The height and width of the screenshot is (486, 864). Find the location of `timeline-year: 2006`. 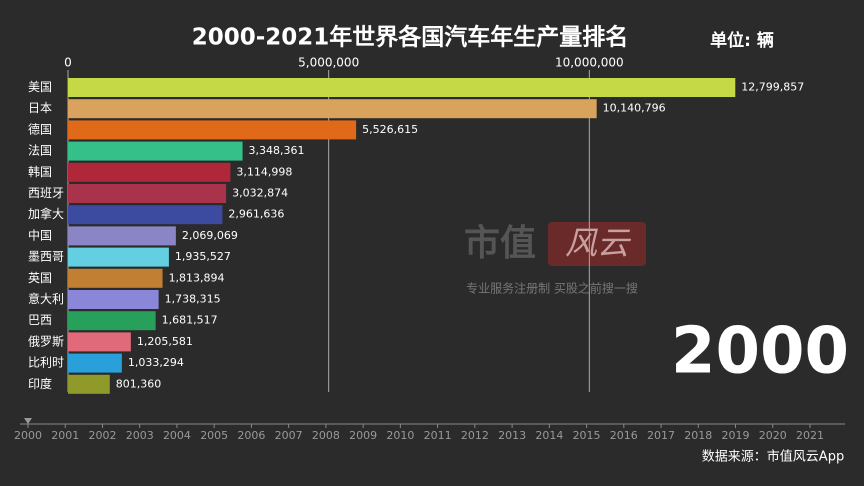

timeline-year: 2006 is located at coordinates (251, 435).